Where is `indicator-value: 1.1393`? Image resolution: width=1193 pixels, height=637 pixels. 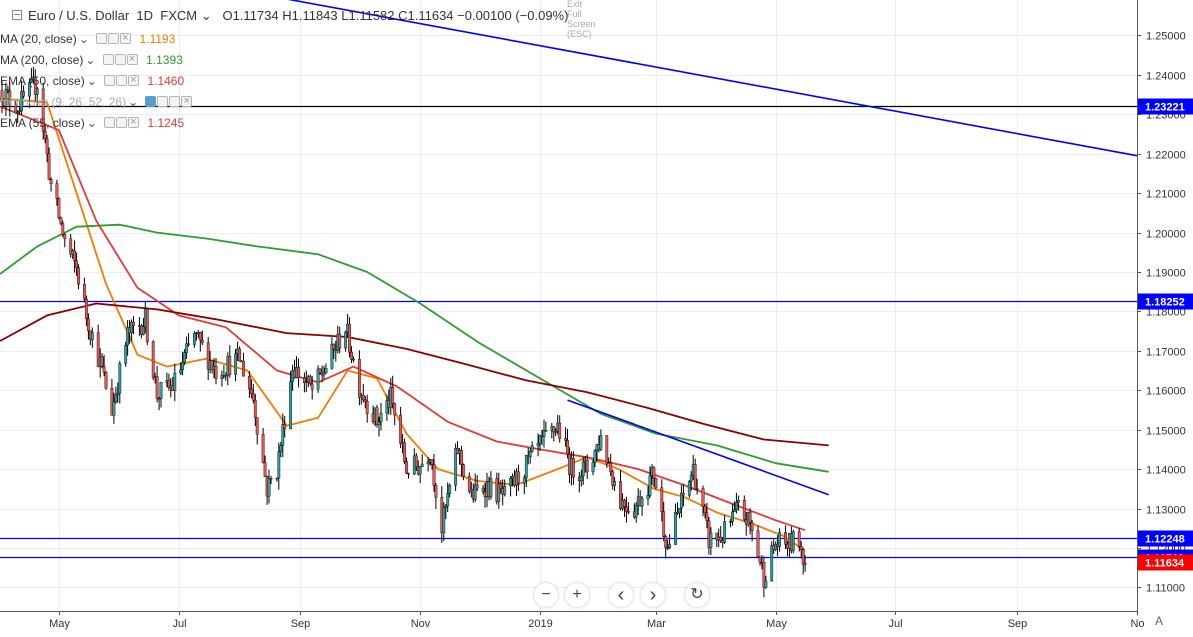
indicator-value: 1.1393 is located at coordinates (164, 60).